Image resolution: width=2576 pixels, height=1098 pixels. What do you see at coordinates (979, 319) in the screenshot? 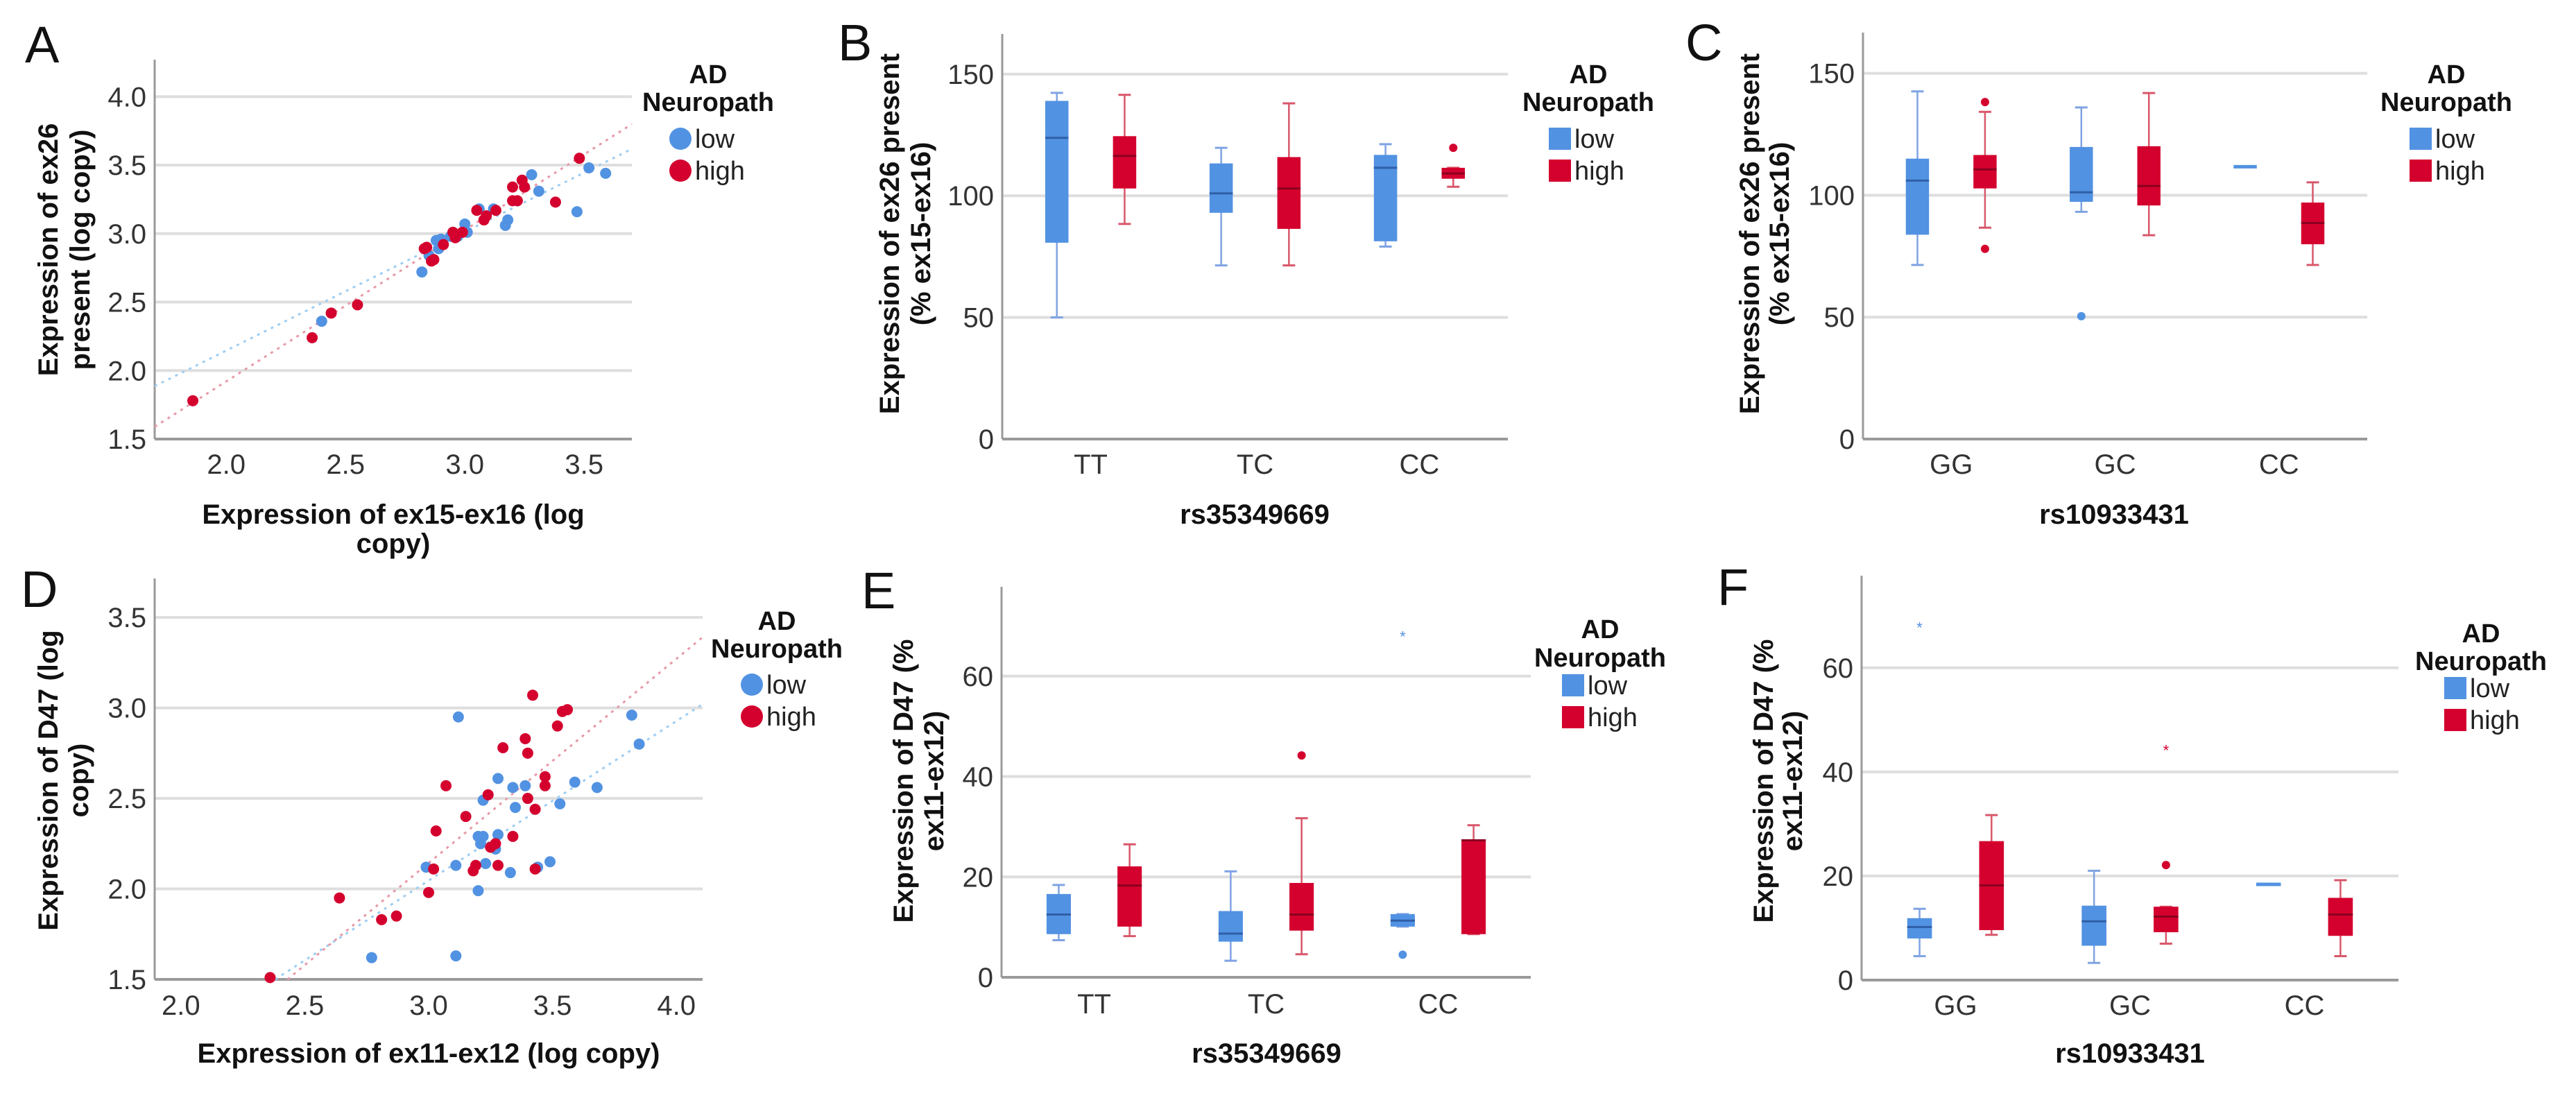
I see `y-tick-label: 50` at bounding box center [979, 319].